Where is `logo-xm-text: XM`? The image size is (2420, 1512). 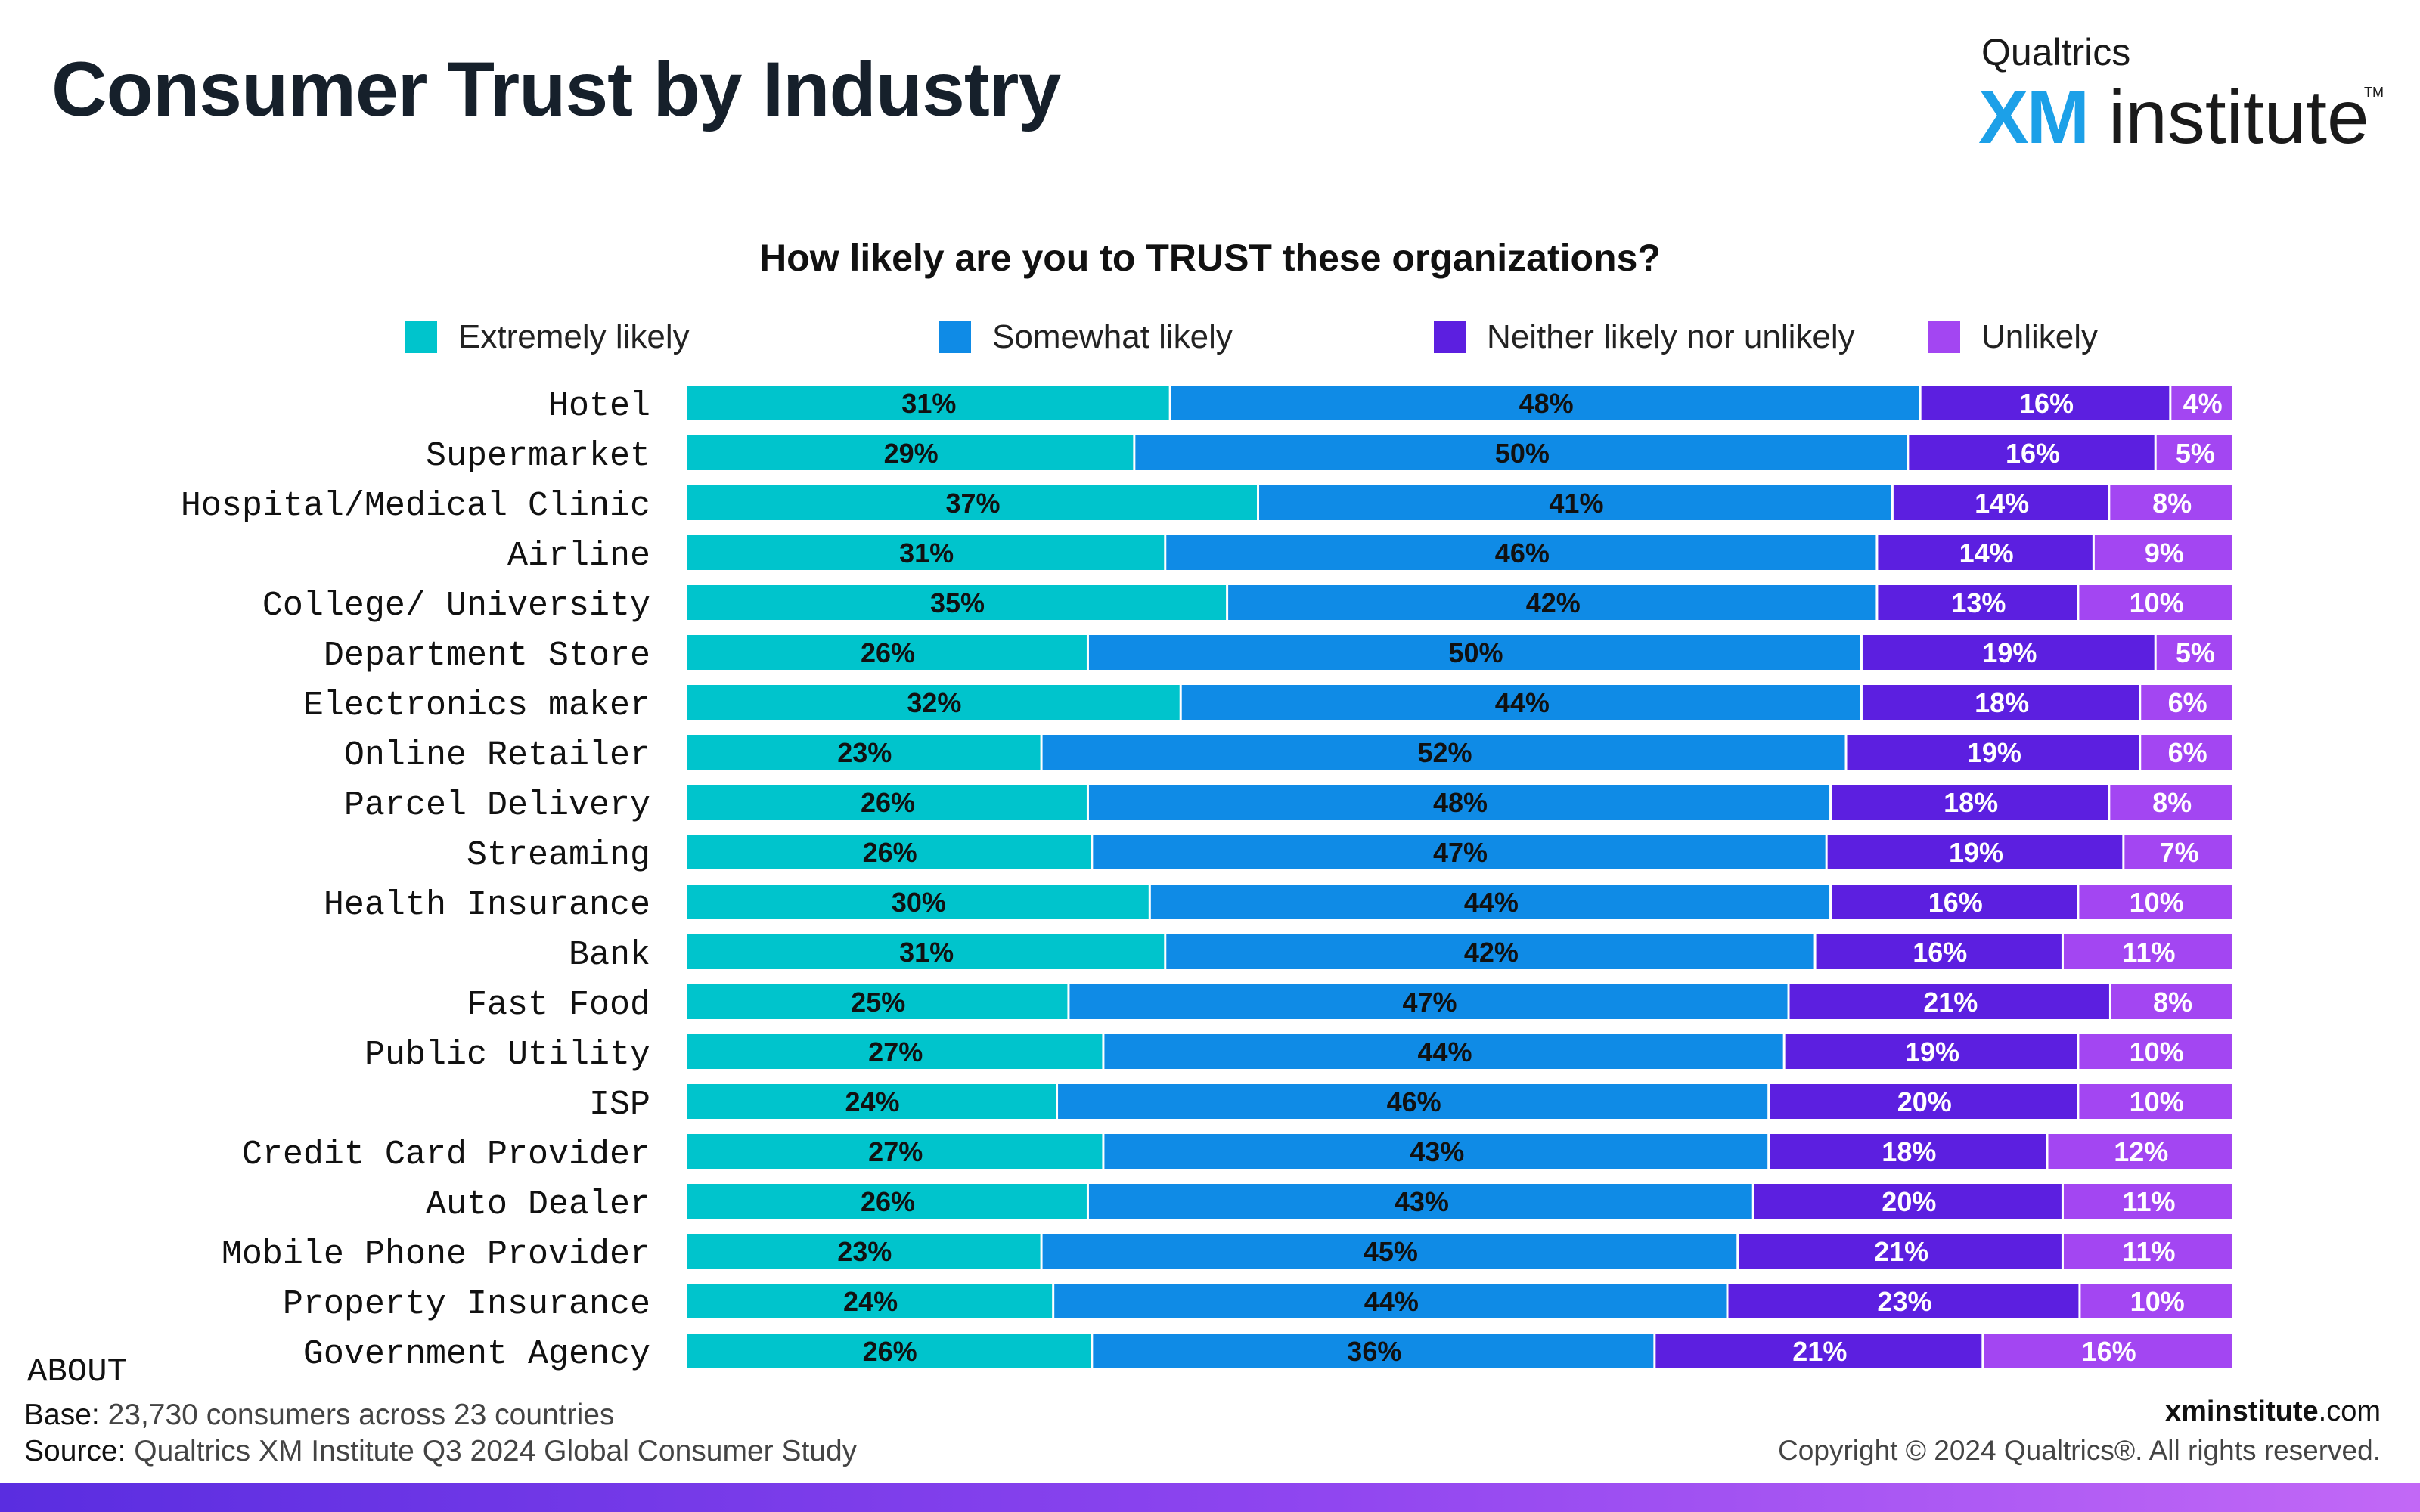
logo-xm-text: XM is located at coordinates (2034, 117).